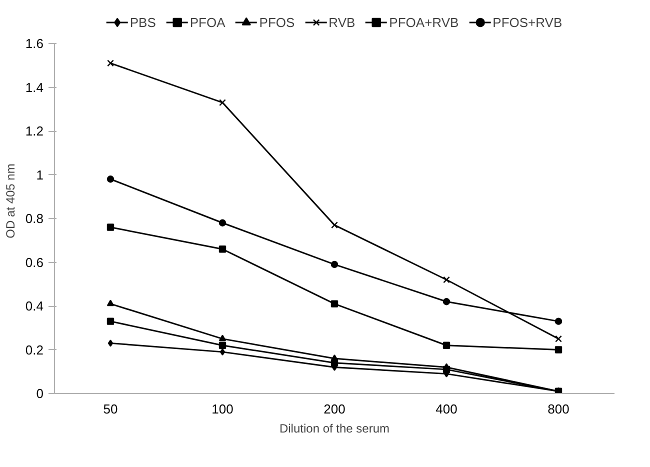 This screenshot has width=650, height=467. What do you see at coordinates (208, 22) in the screenshot?
I see `legend-label: PFOA` at bounding box center [208, 22].